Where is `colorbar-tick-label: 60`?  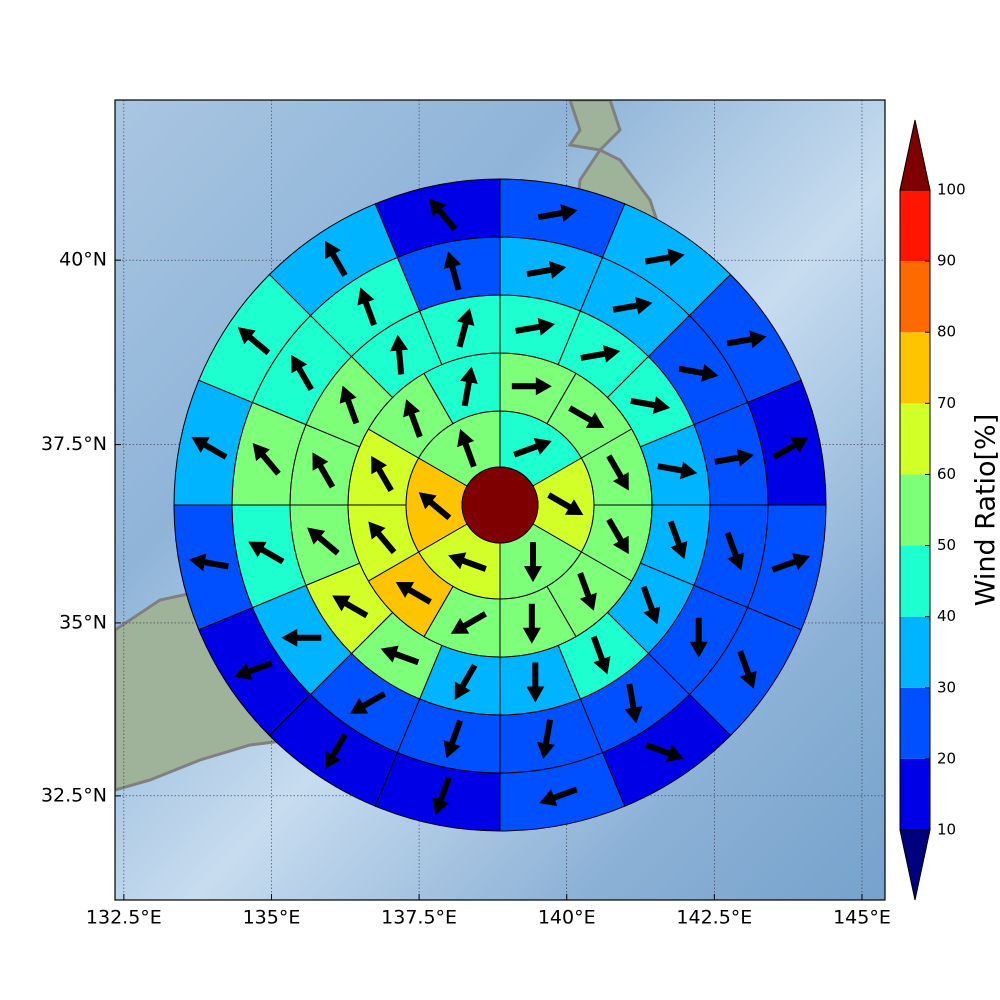 colorbar-tick-label: 60 is located at coordinates (946, 474).